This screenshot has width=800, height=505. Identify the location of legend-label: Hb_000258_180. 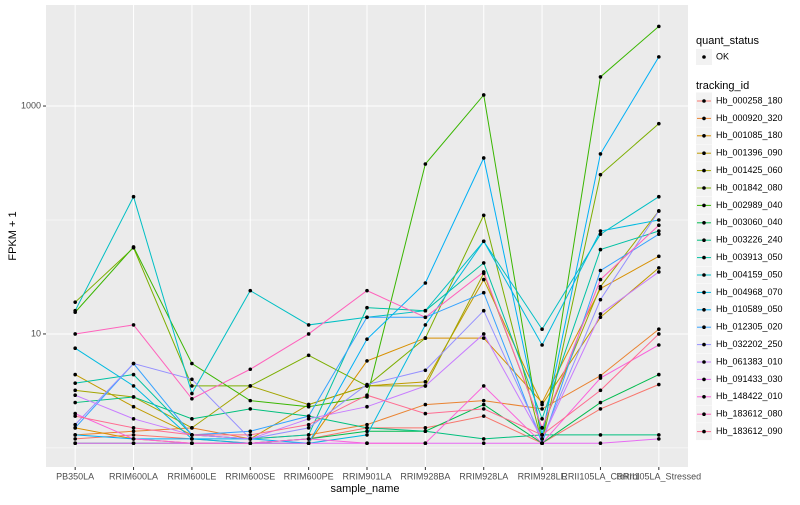
(749, 100).